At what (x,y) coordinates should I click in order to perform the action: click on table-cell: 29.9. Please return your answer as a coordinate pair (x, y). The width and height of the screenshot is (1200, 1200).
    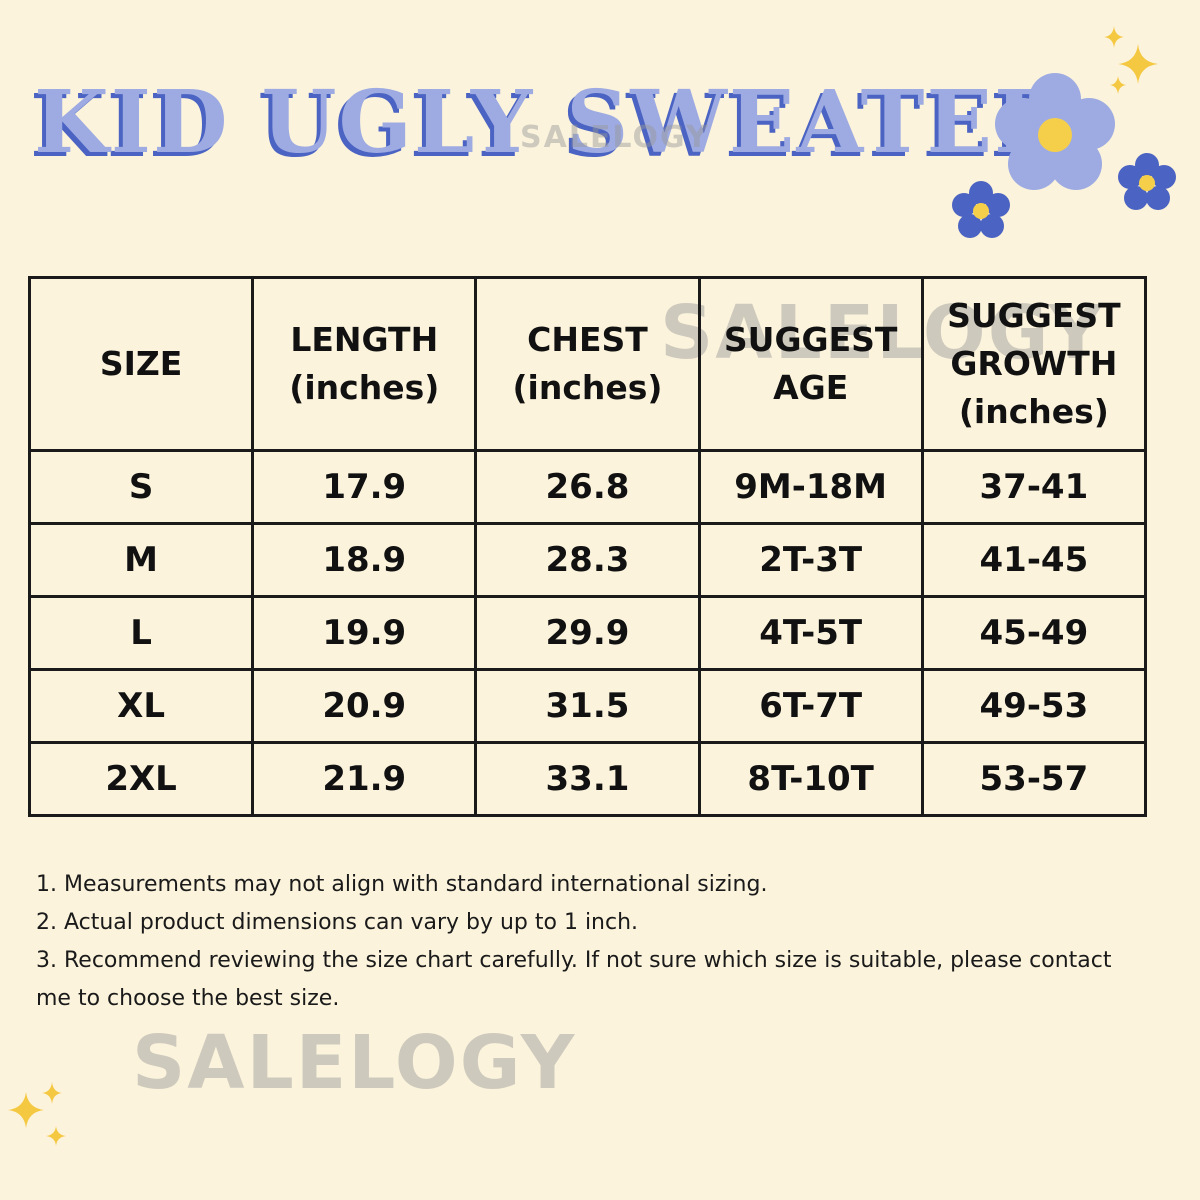
    Looking at the image, I should click on (587, 633).